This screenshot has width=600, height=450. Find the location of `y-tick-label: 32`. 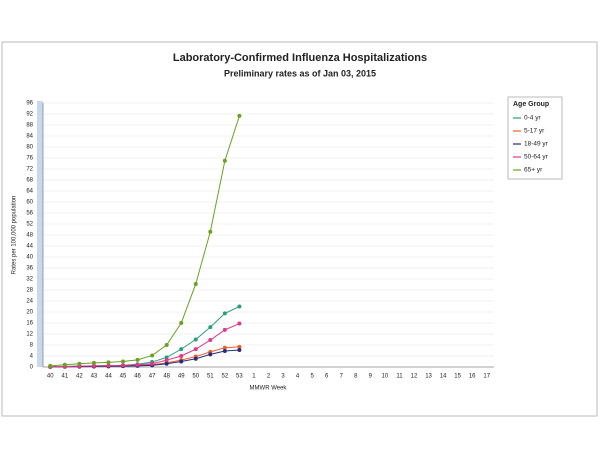

y-tick-label: 32 is located at coordinates (29, 280).